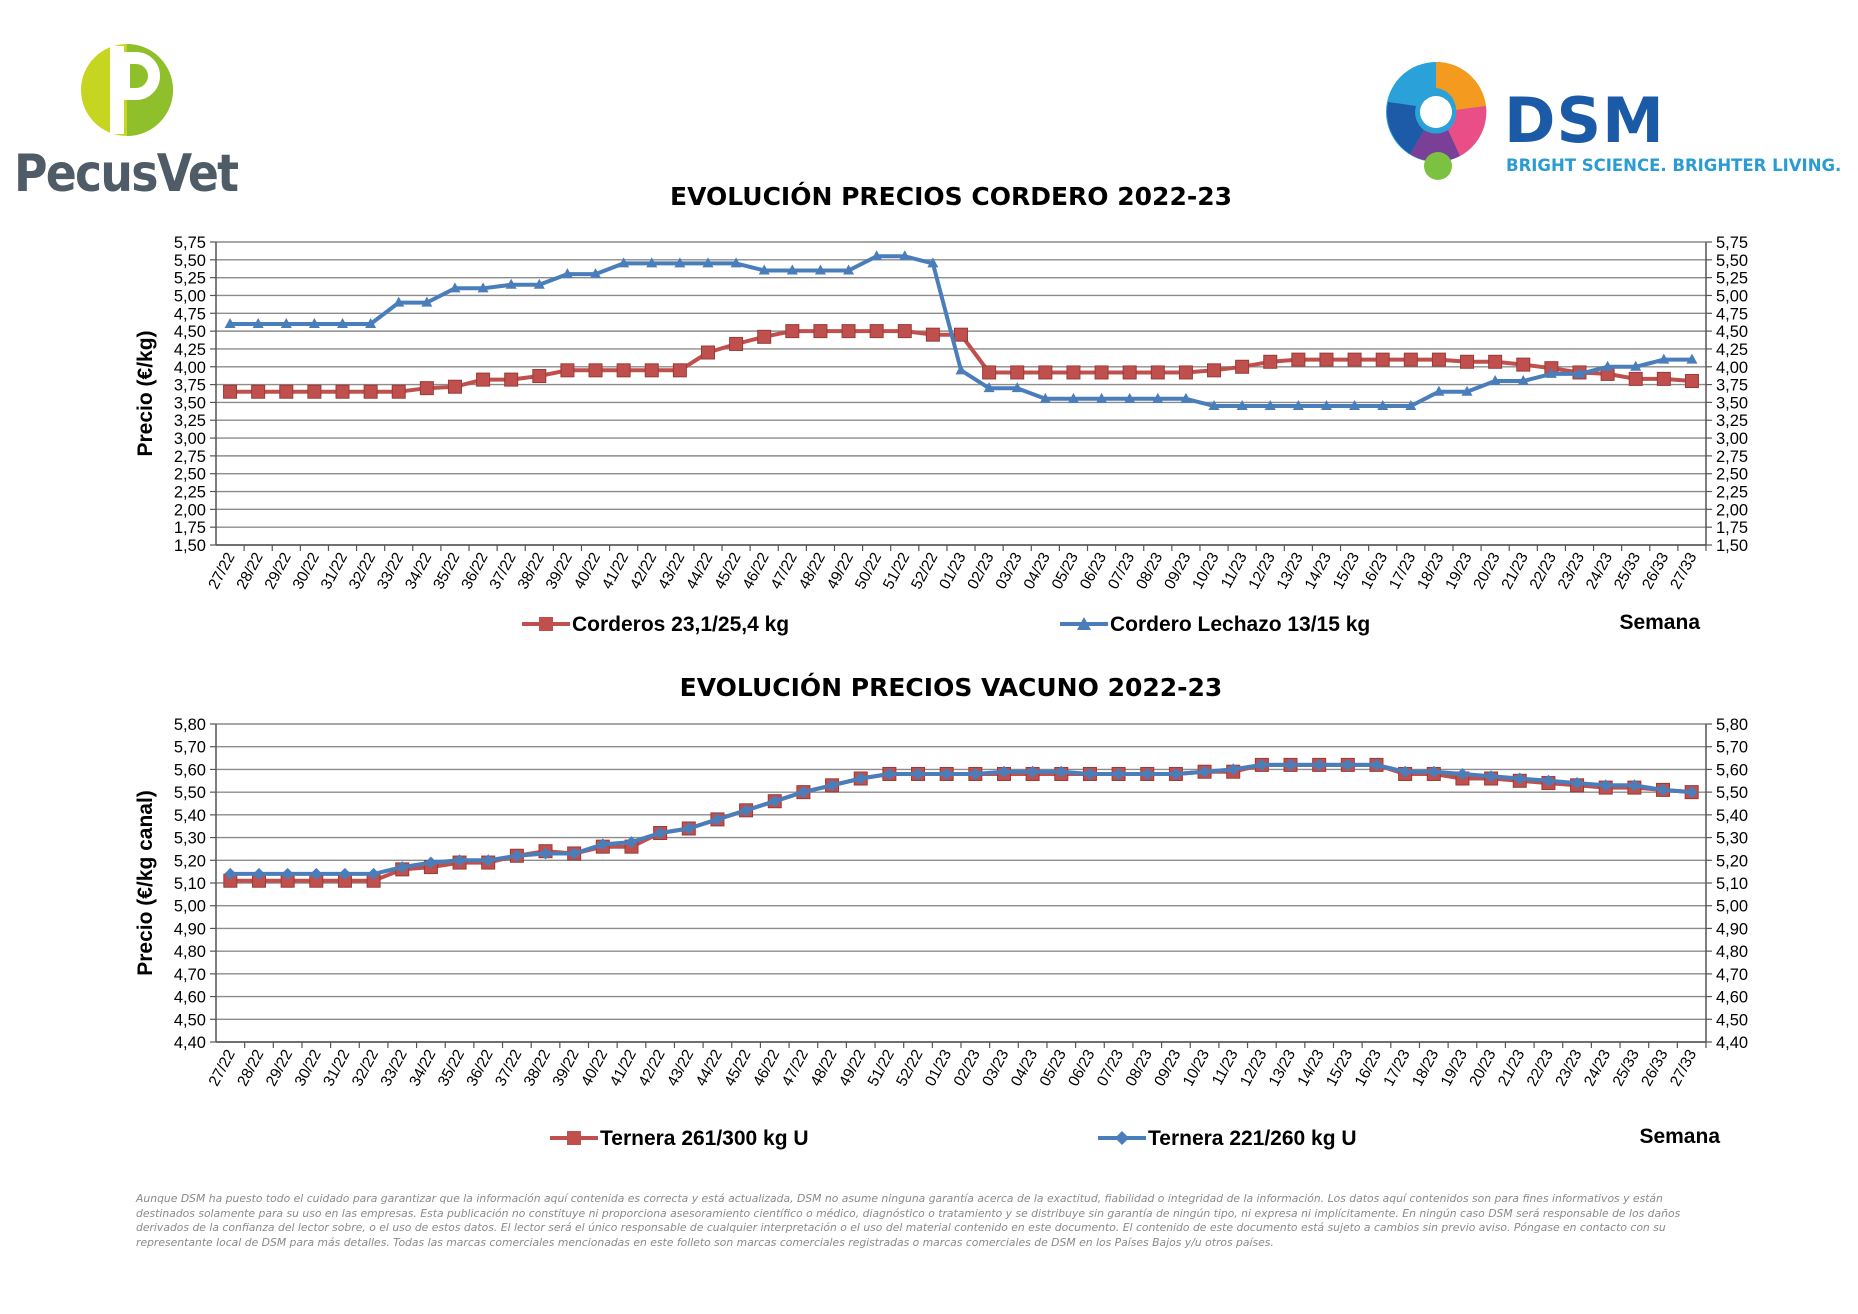  What do you see at coordinates (699, 571) in the screenshot?
I see `x-tick-label: 44/22` at bounding box center [699, 571].